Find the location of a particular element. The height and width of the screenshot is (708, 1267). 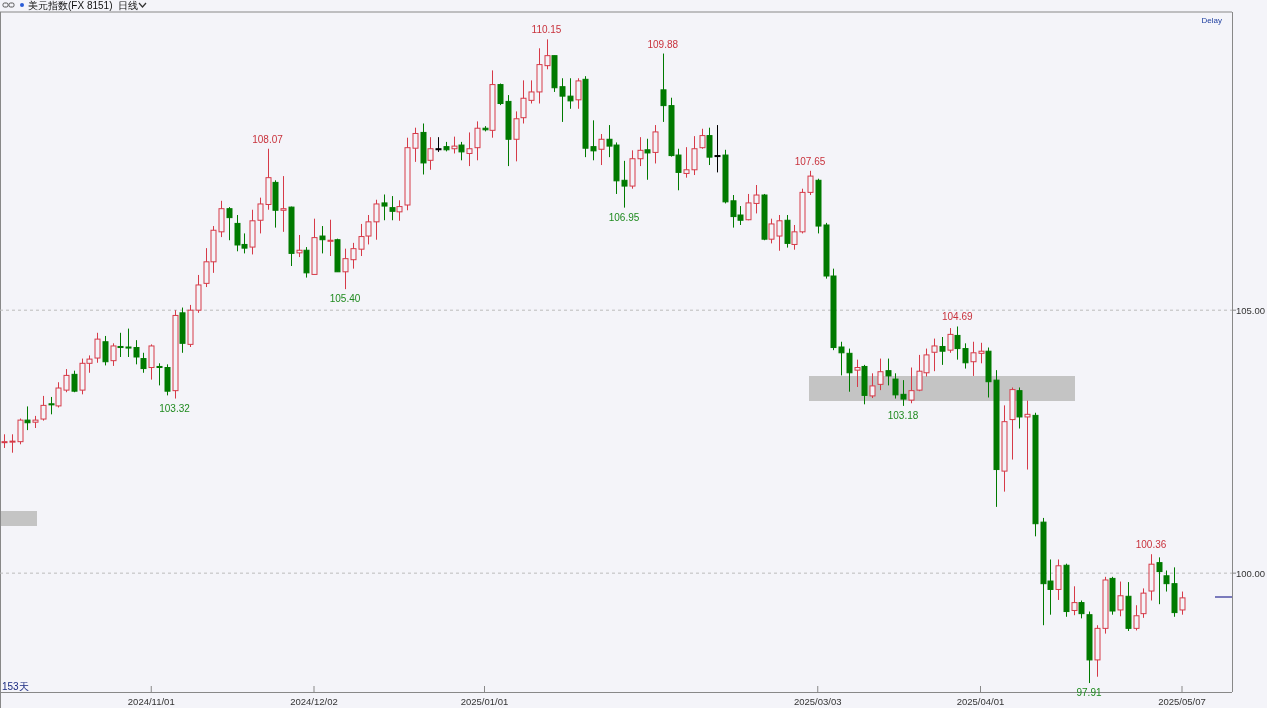

annotation: 153天 is located at coordinates (15, 686).